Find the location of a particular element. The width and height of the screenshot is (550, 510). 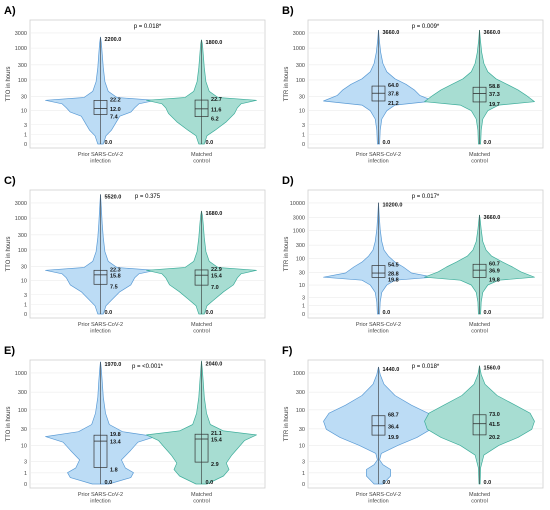

median-label: 15.4 is located at coordinates (217, 277).